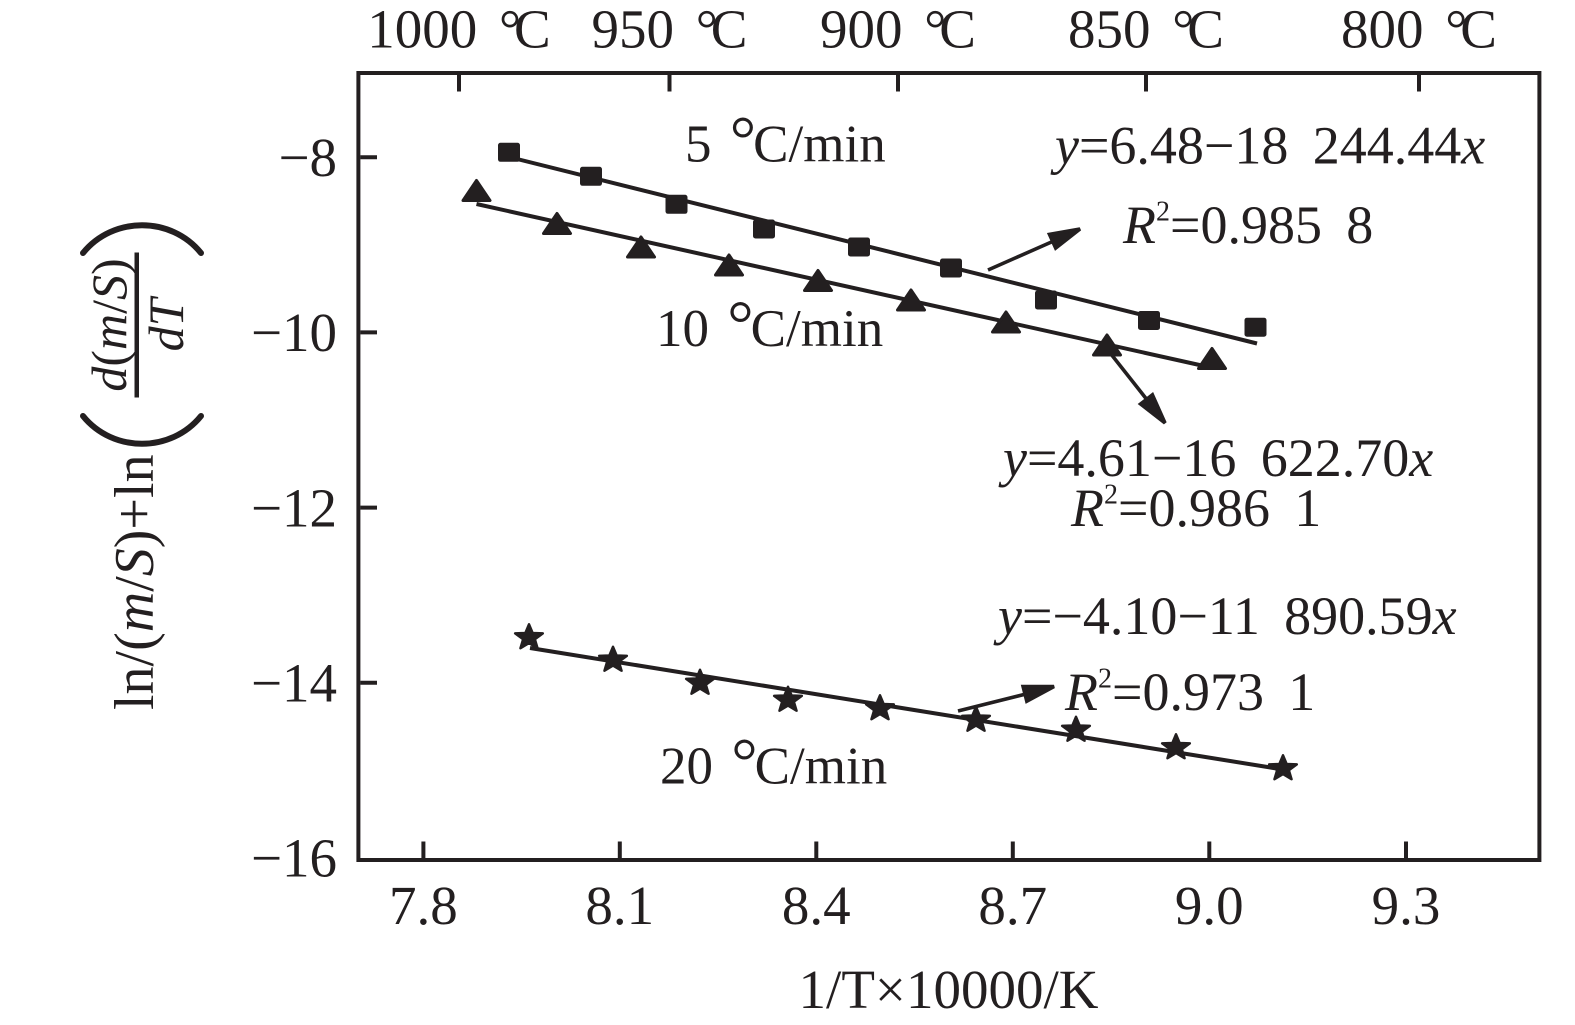 Image resolution: width=1575 pixels, height=1025 pixels. I want to click on svg-text: 5 °C/min, so click(785, 140).